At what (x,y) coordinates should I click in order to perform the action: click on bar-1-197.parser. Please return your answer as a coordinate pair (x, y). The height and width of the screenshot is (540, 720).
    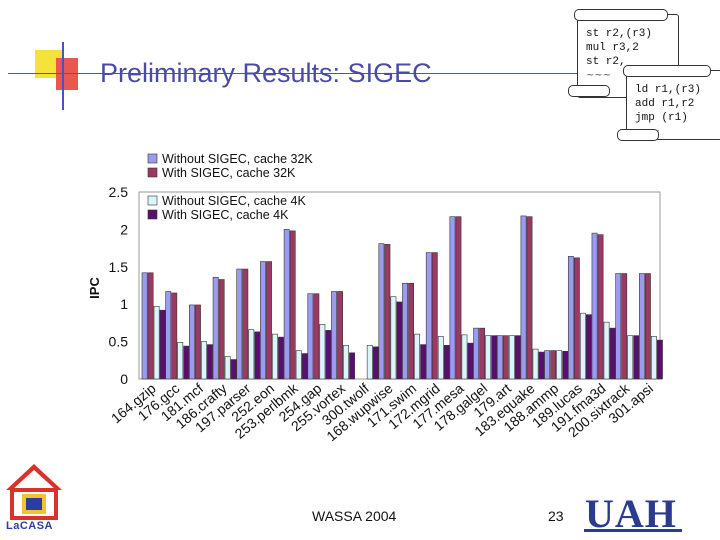
    Looking at the image, I should click on (239, 324).